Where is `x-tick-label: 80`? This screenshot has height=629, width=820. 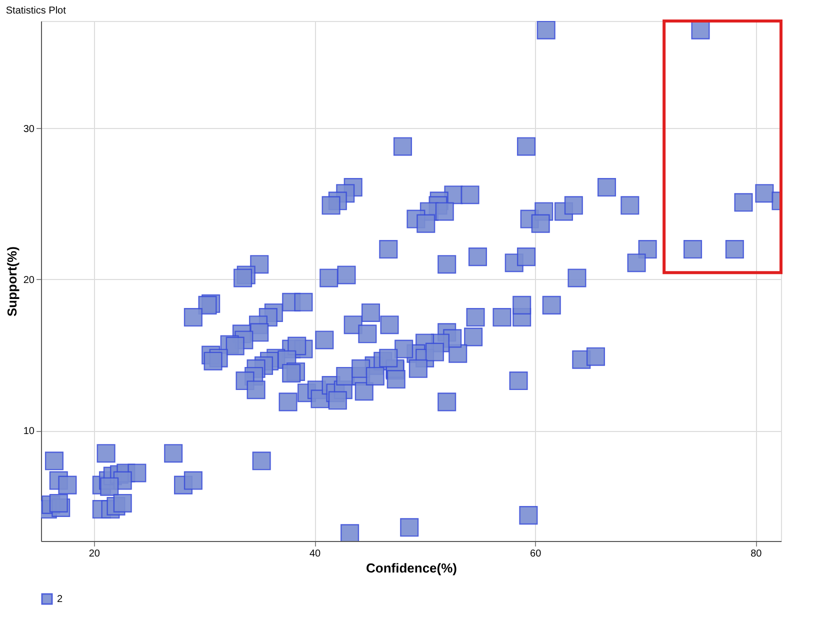
x-tick-label: 80 is located at coordinates (756, 554).